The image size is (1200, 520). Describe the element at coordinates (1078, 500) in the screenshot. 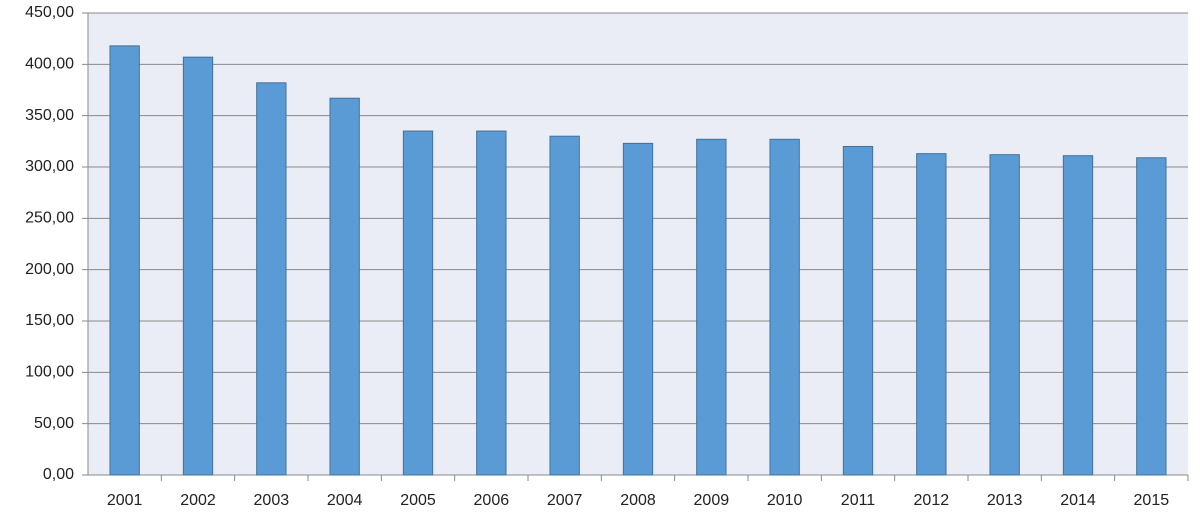

I see `x-tick-label: 2014` at that location.